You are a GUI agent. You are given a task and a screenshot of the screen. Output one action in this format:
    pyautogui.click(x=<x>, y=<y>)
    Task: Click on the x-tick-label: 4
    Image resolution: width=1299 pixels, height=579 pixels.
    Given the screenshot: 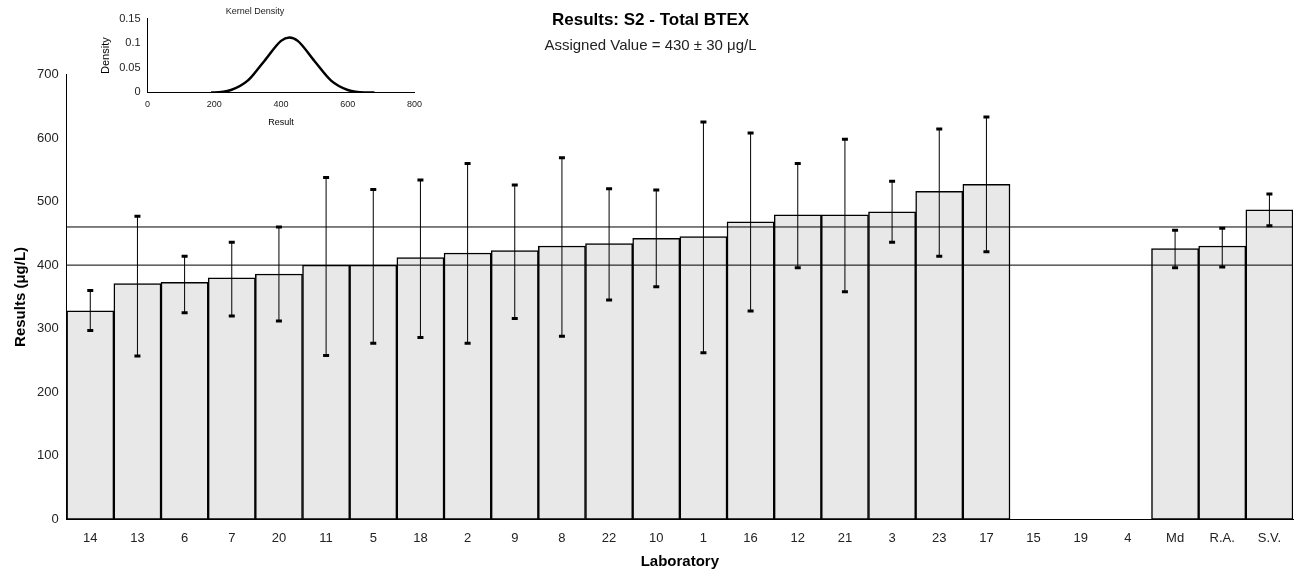 What is the action you would take?
    pyautogui.click(x=1128, y=537)
    